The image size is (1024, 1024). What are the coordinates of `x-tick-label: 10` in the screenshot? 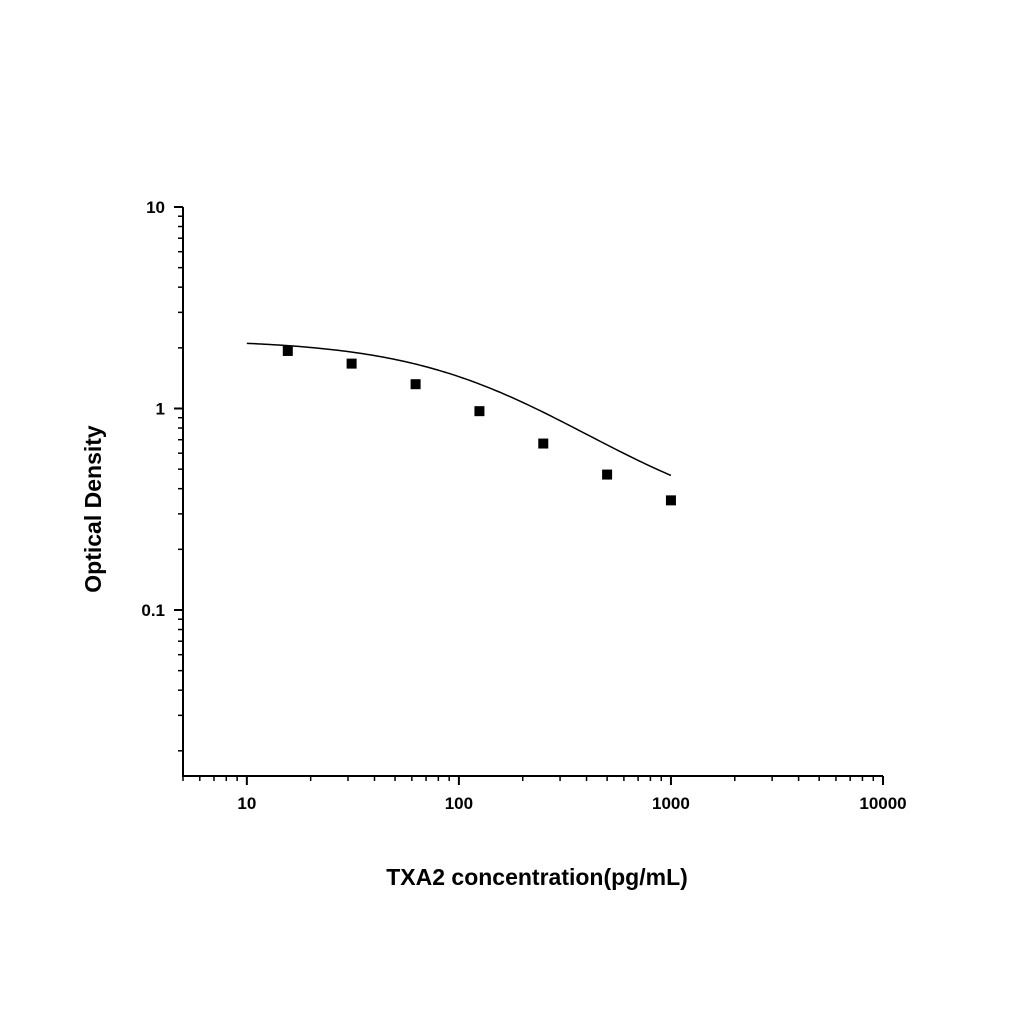 It's located at (246, 803).